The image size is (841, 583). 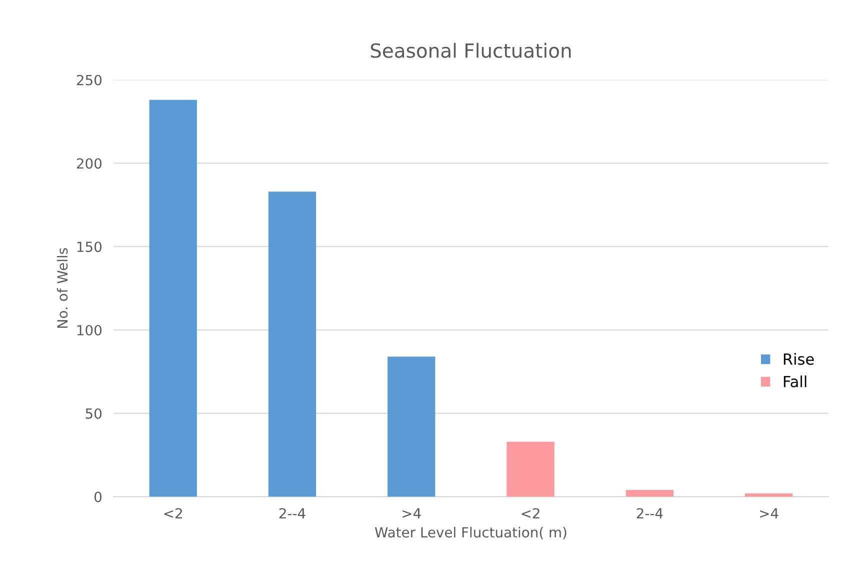 I want to click on y-axis-title: No. of Wells, so click(x=62, y=288).